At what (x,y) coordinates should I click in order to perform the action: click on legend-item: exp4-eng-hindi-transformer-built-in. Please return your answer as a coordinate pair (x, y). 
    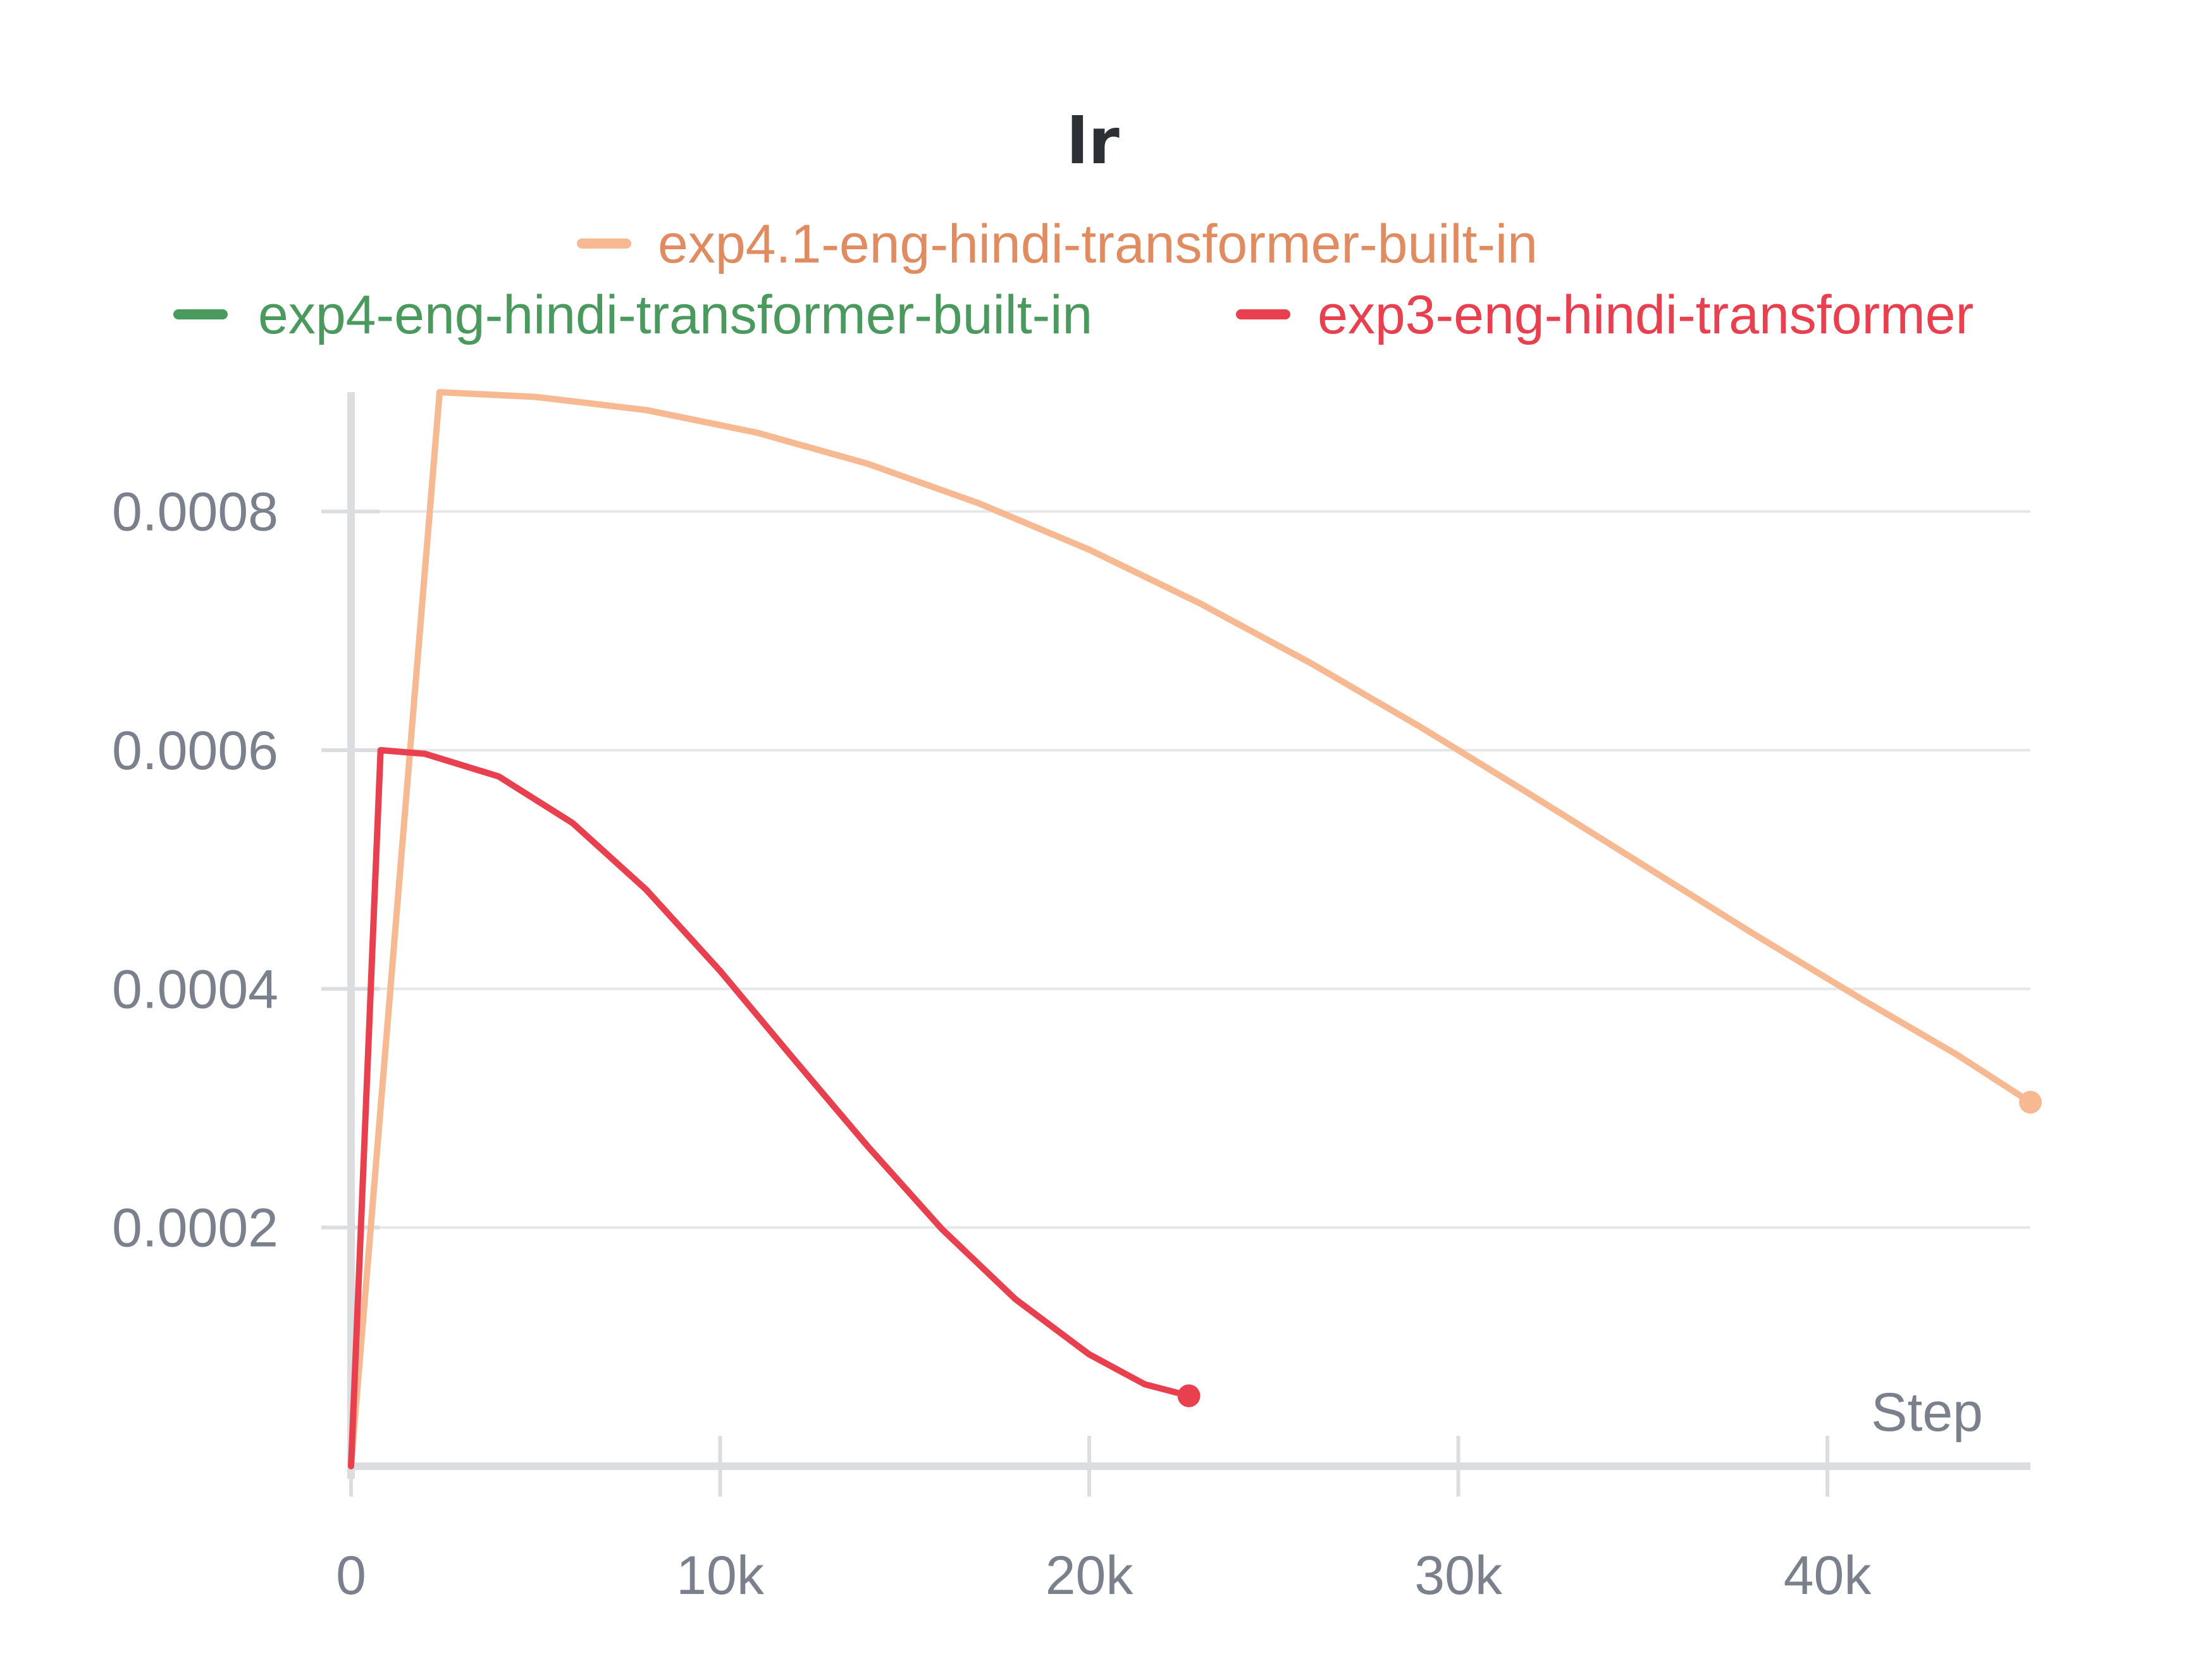
    Looking at the image, I should click on (632, 315).